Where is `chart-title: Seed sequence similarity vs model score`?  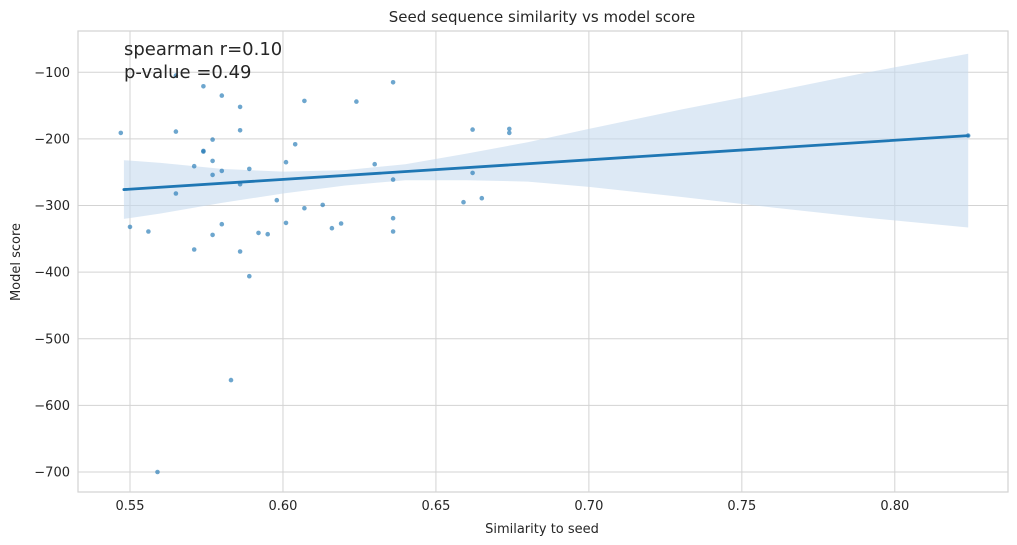
chart-title: Seed sequence similarity vs model score is located at coordinates (542, 17).